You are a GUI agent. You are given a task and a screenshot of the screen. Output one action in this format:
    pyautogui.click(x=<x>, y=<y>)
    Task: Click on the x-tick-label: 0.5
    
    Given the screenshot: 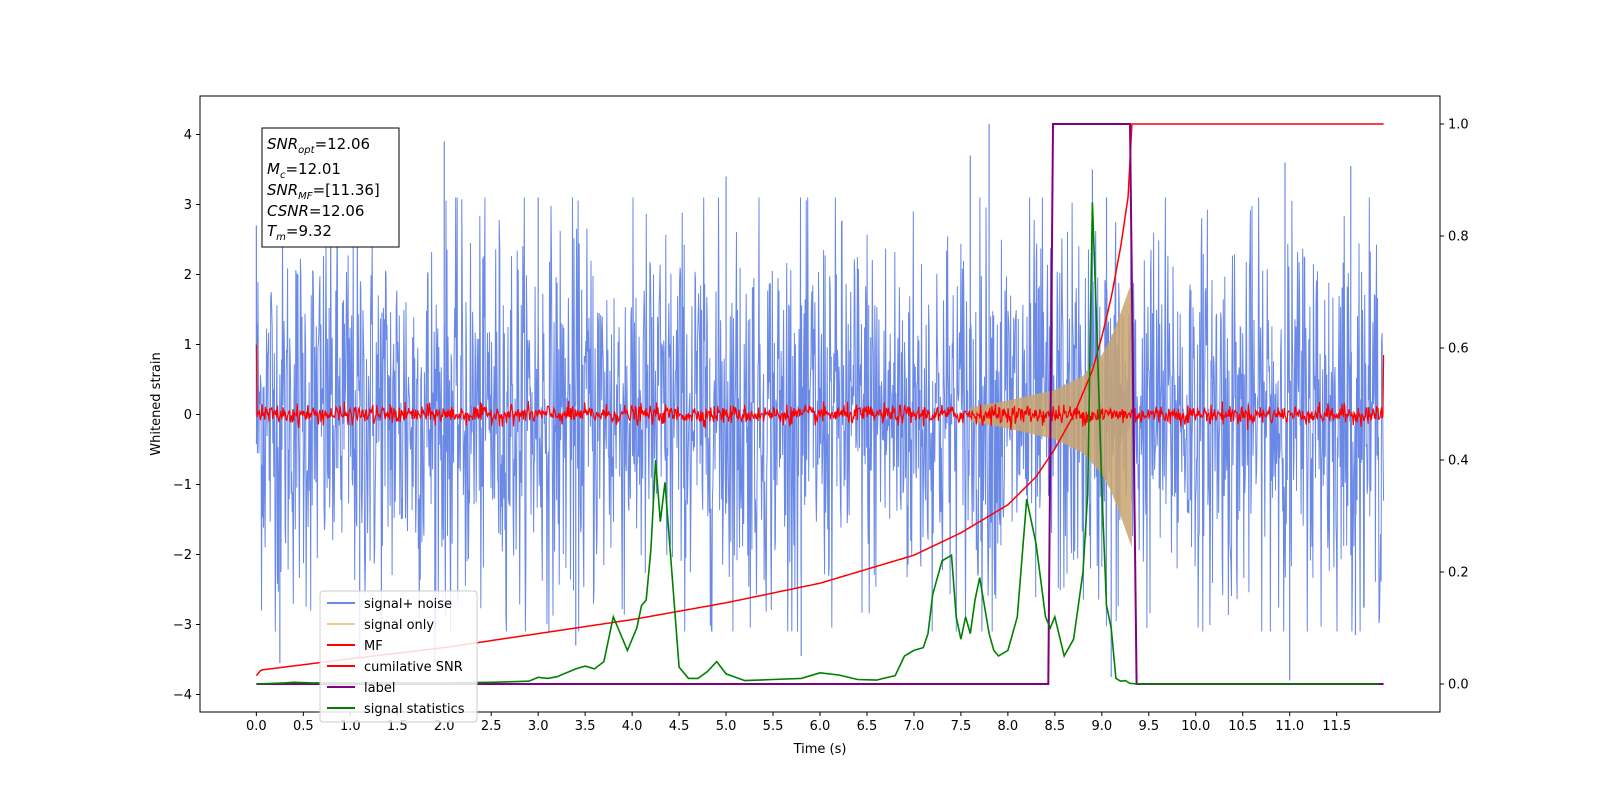 What is the action you would take?
    pyautogui.click(x=303, y=726)
    